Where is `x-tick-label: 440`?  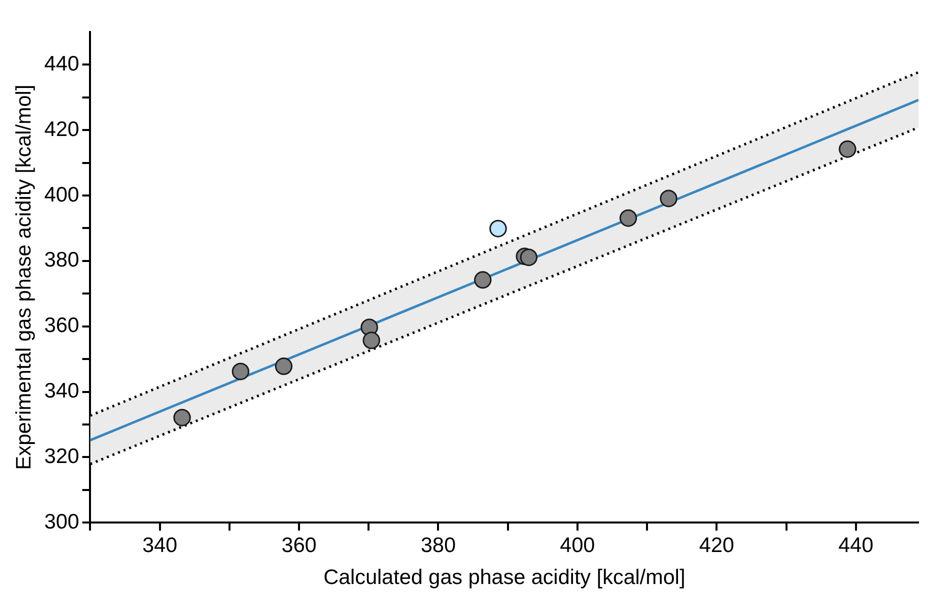
x-tick-label: 440 is located at coordinates (856, 545).